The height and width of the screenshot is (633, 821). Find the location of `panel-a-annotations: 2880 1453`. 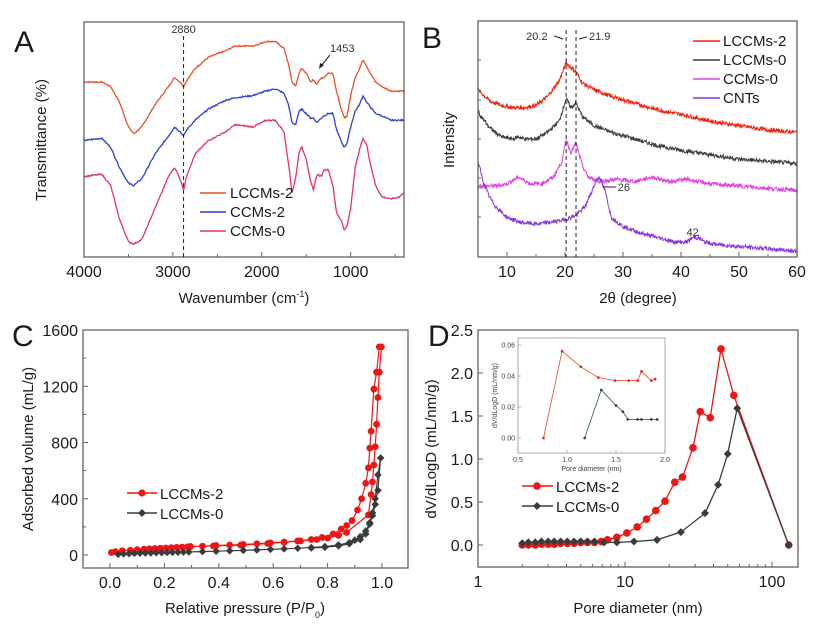

panel-a-annotations: 2880 1453 is located at coordinates (262, 140).